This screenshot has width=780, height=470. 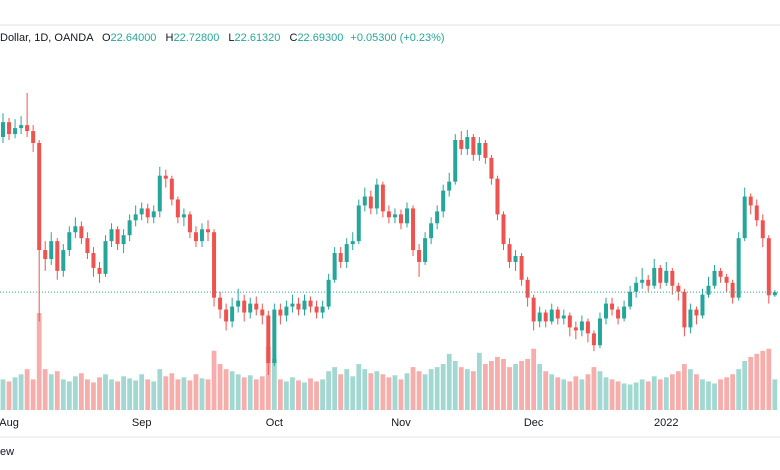 What do you see at coordinates (169, 38) in the screenshot?
I see `high-label: H` at bounding box center [169, 38].